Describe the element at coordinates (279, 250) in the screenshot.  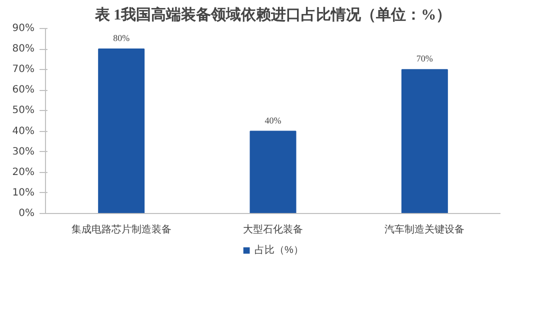
I see `legend-label: 占比（%）` at that location.